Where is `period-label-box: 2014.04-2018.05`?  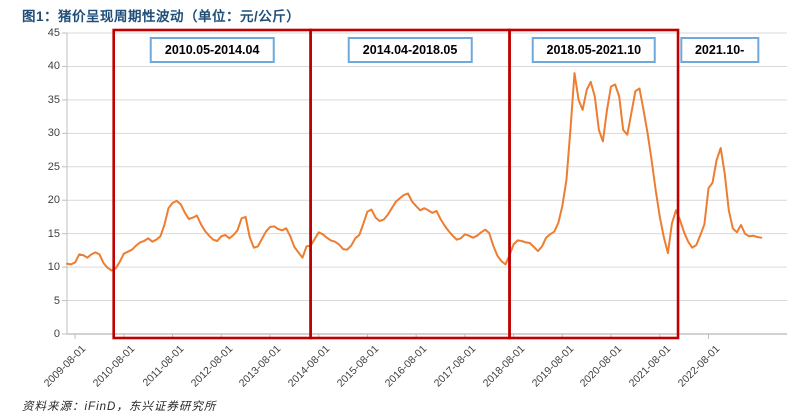 period-label-box: 2014.04-2018.05 is located at coordinates (410, 50).